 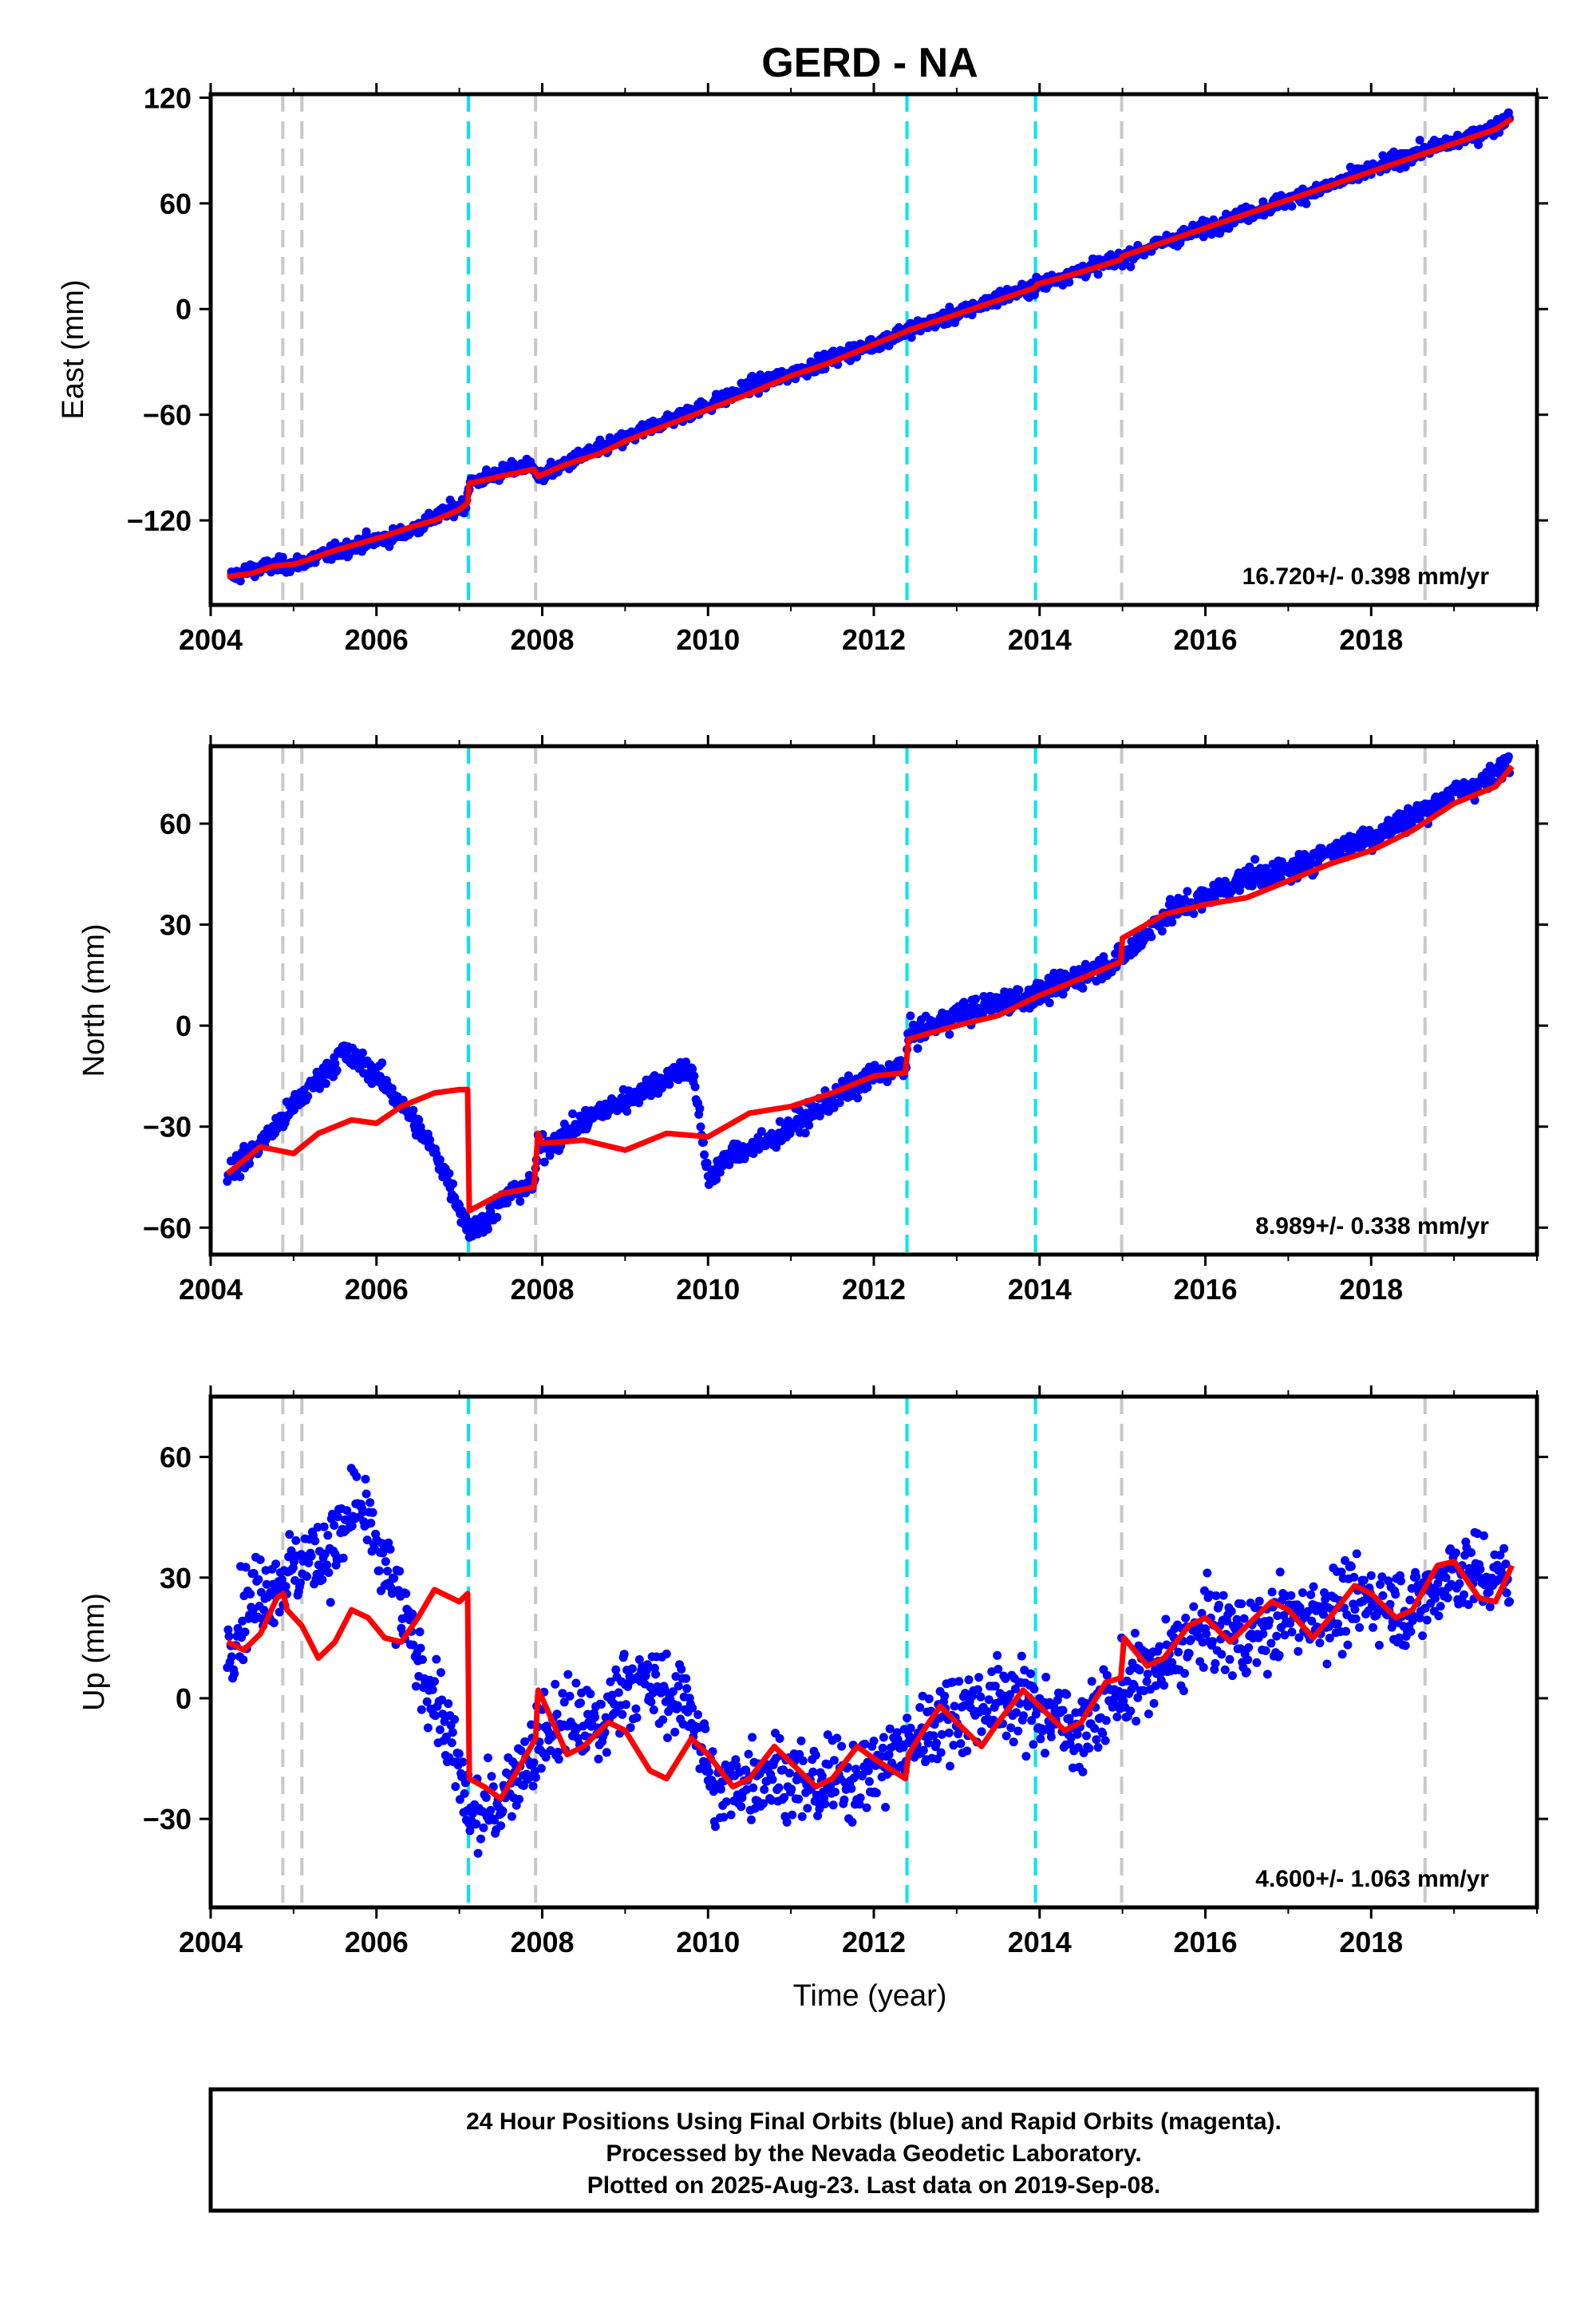 What do you see at coordinates (1371, 1289) in the screenshot?
I see `x-tick-label: 2018` at bounding box center [1371, 1289].